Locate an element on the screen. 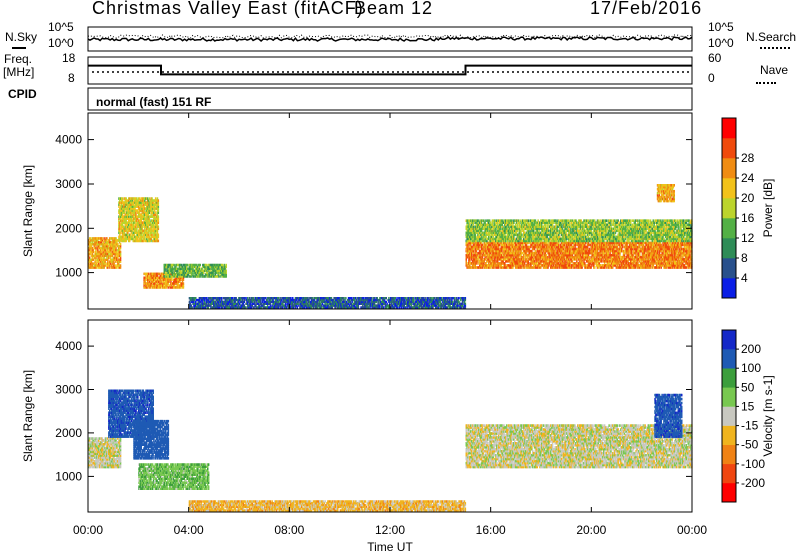  nave-legend-line is located at coordinates (766, 83).